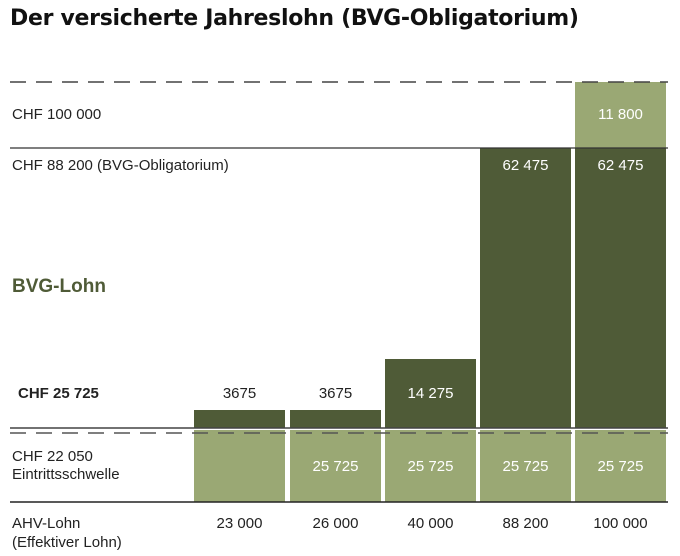  What do you see at coordinates (46, 523) in the screenshot?
I see `x-axis-label: AHV-Lohn` at bounding box center [46, 523].